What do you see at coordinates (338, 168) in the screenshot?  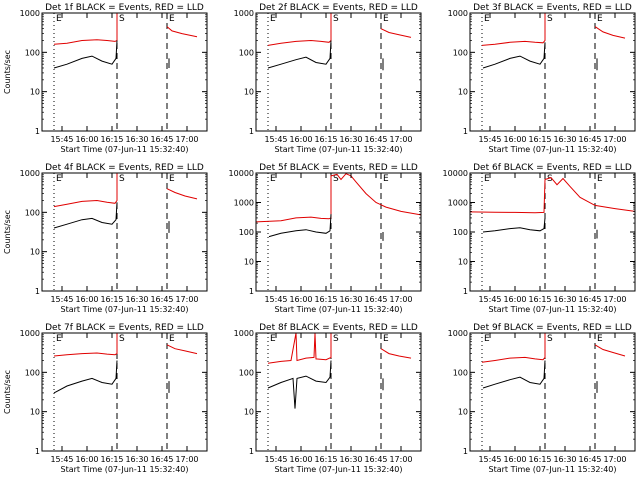 I see `chart-title: Det 5f BLACK = Events, RED = LLD` at bounding box center [338, 168].